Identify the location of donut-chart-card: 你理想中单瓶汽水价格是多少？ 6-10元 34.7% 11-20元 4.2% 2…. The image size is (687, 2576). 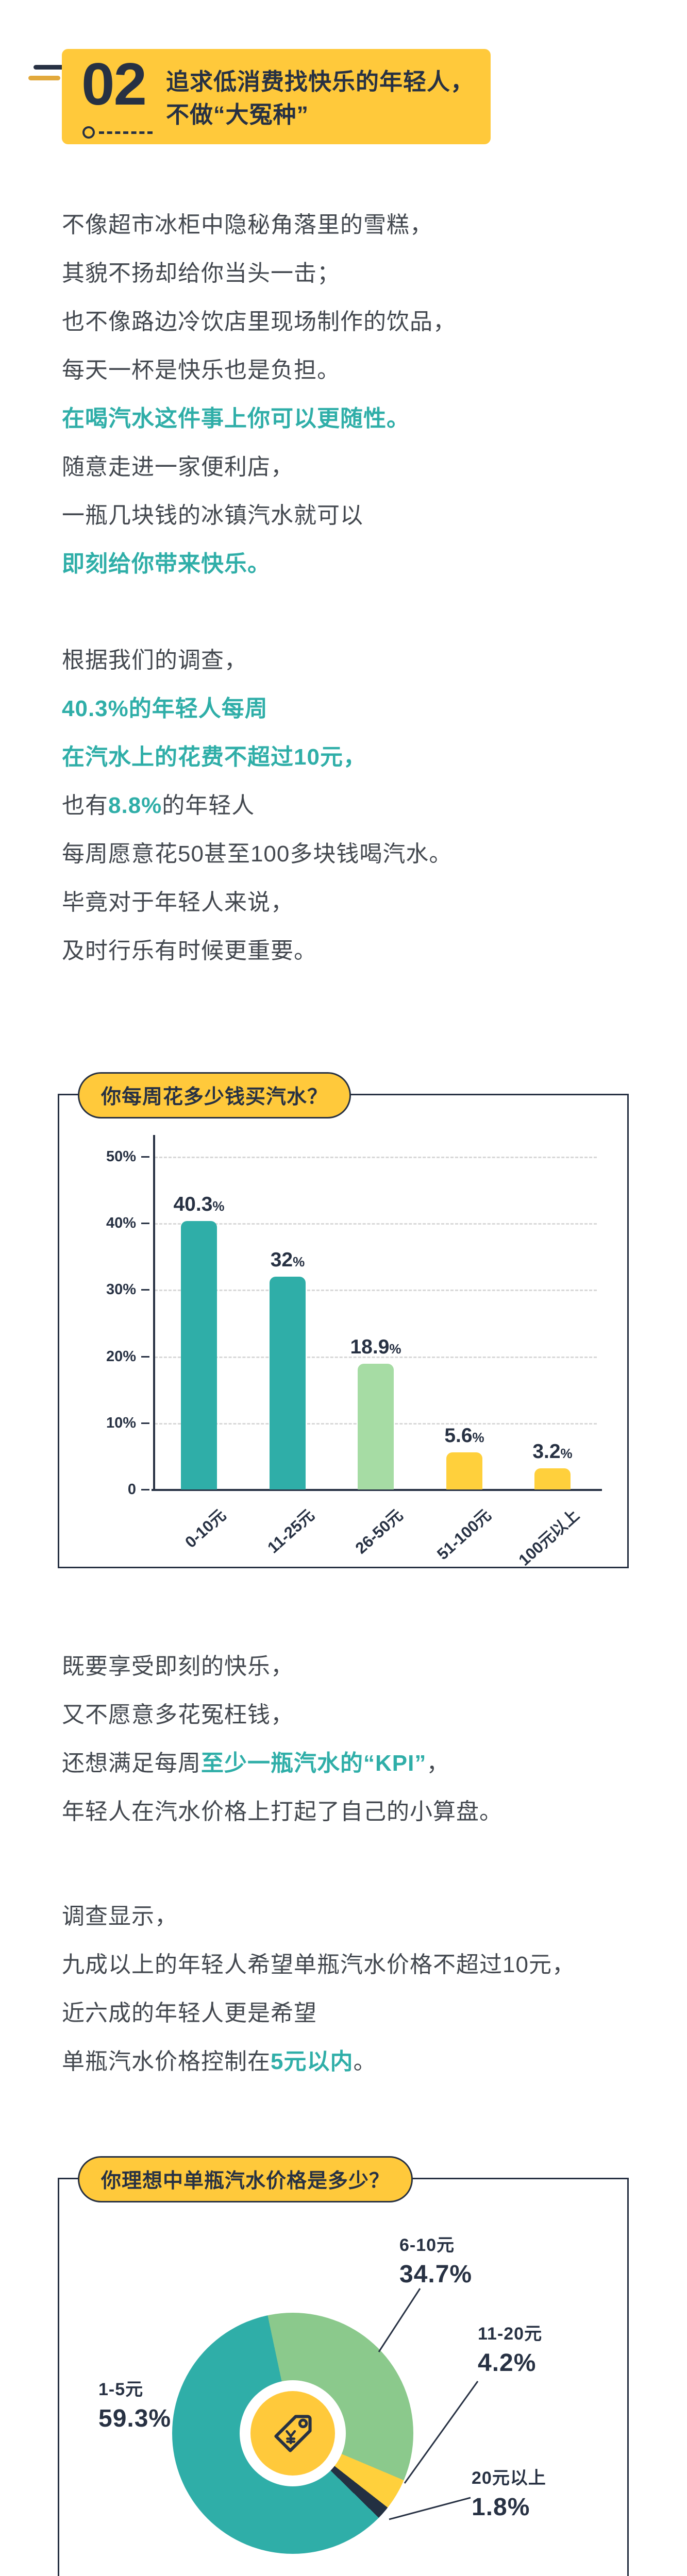
(343, 2366).